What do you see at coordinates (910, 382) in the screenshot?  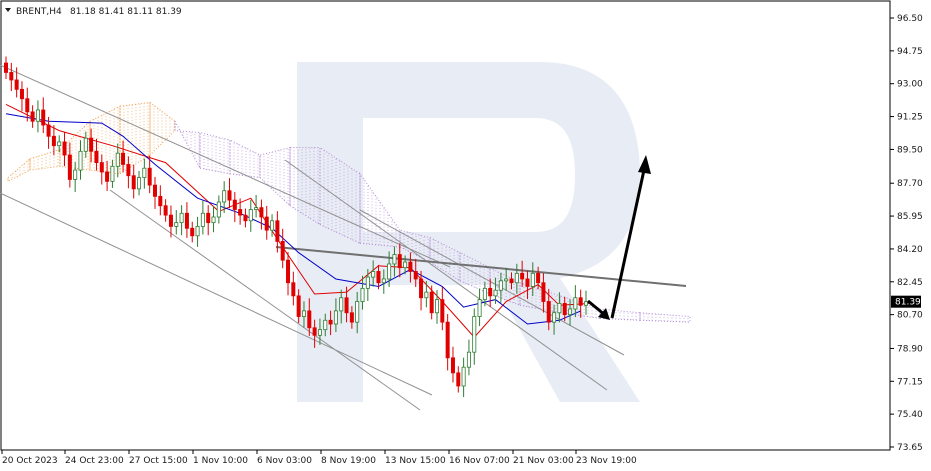 I see `y-tick-label: 77.15` at bounding box center [910, 382].